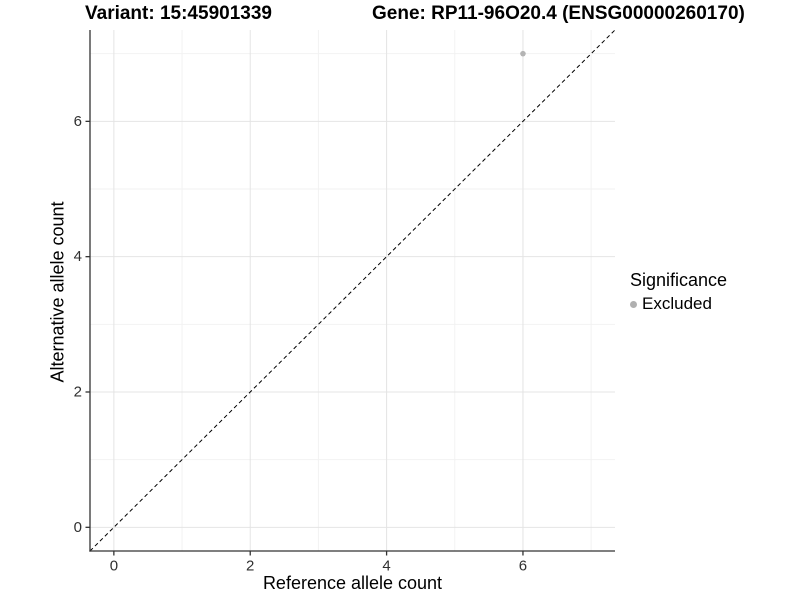 This screenshot has height=600, width=800. I want to click on legend-item-label: Excluded, so click(677, 303).